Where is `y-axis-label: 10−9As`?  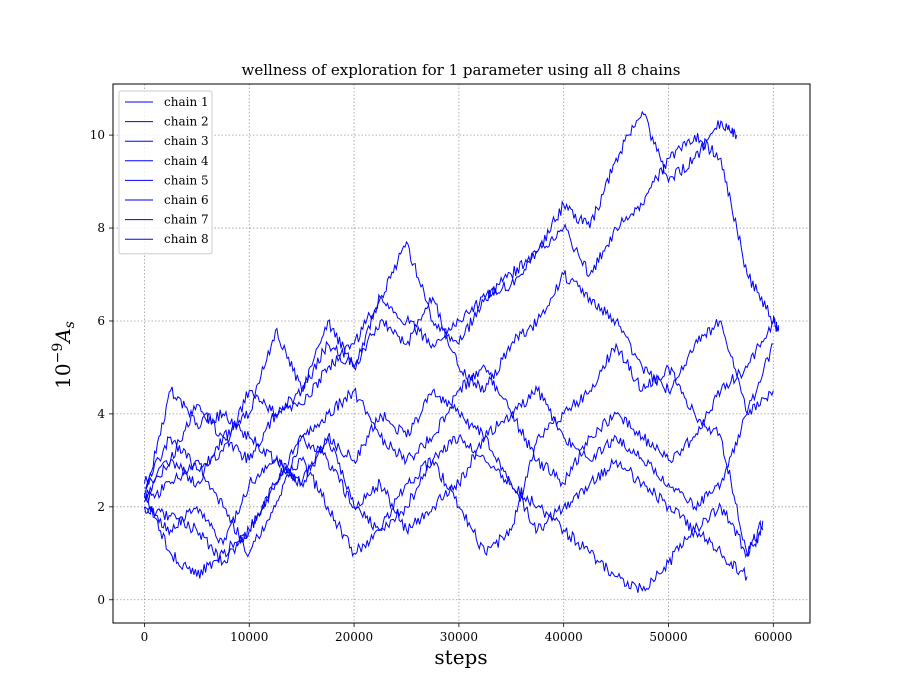 y-axis-label: 10−9As is located at coordinates (64, 355).